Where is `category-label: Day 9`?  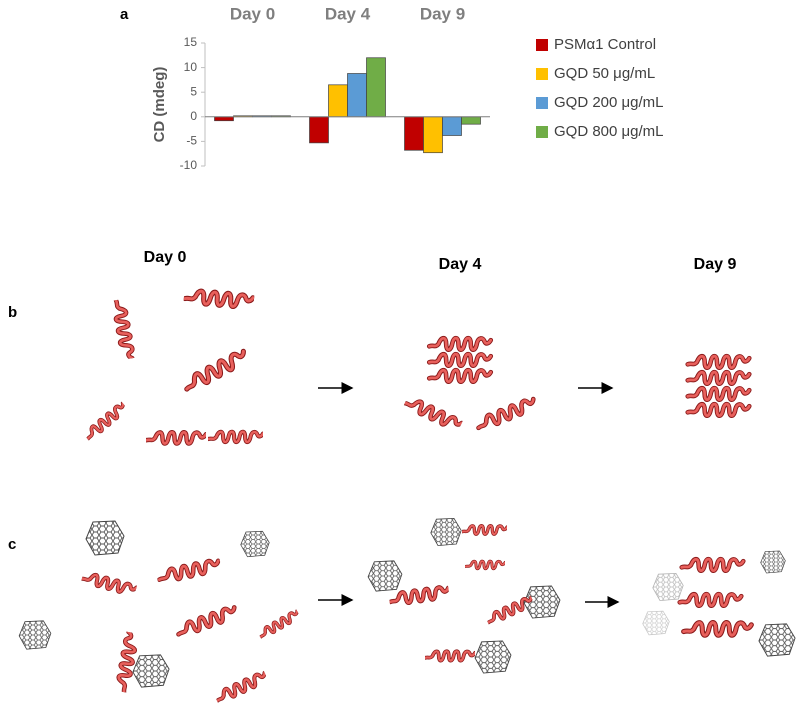 category-label: Day 9 is located at coordinates (442, 13).